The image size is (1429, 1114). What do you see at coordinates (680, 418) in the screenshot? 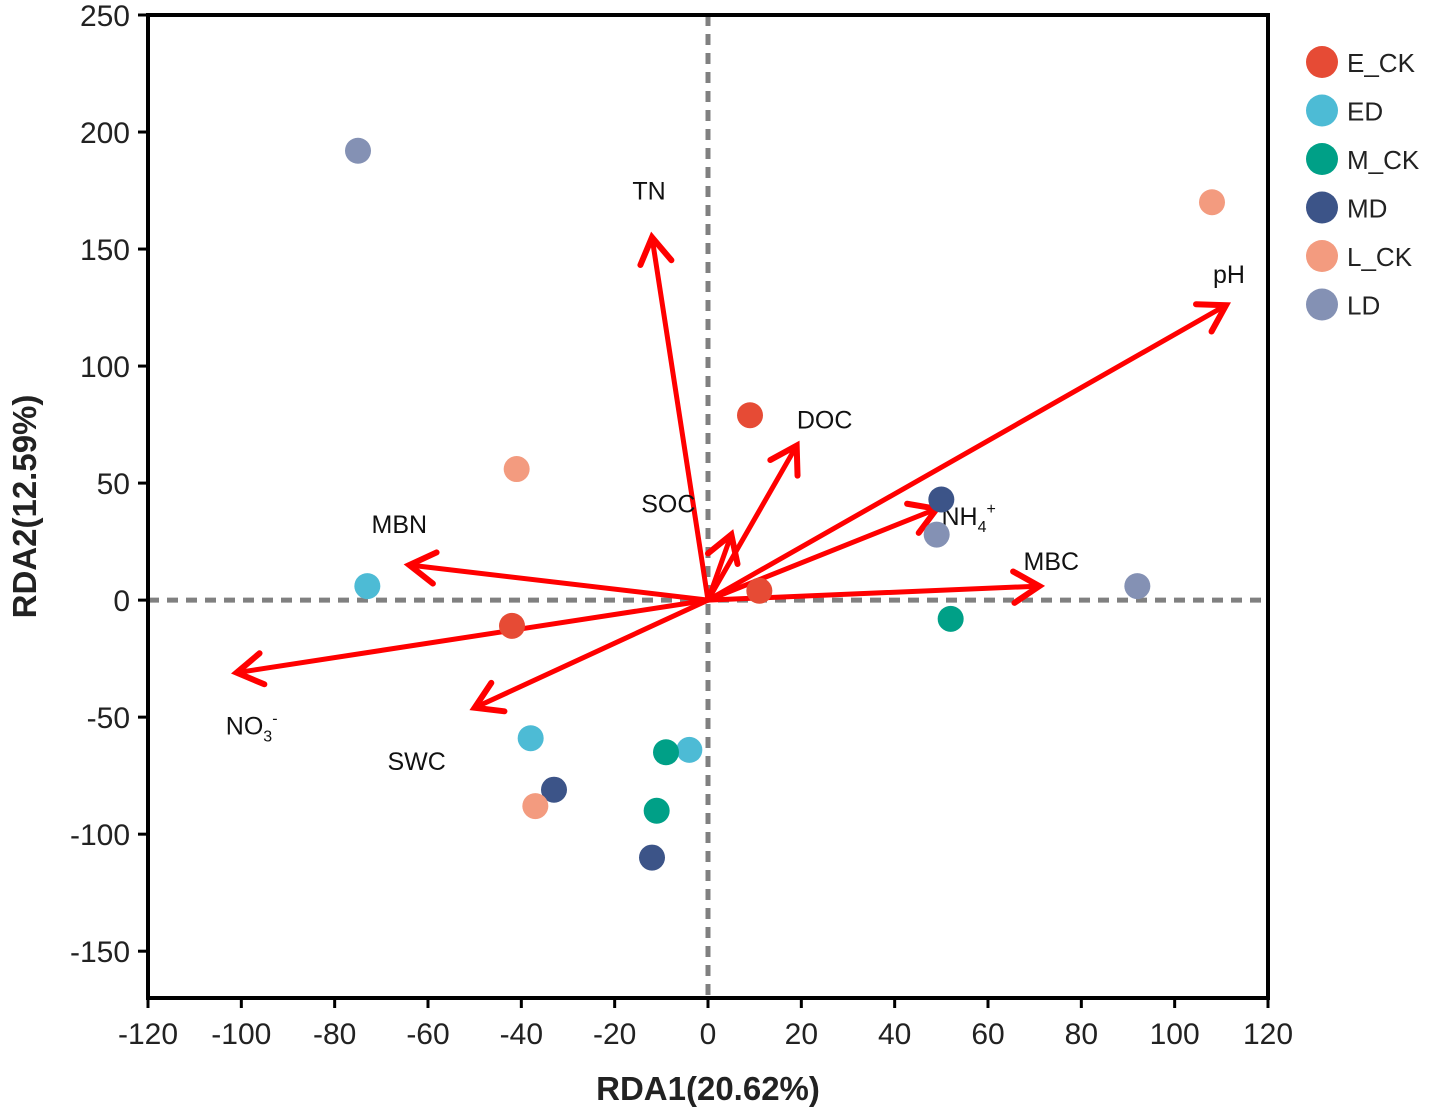
I see `vector-tn-line` at bounding box center [680, 418].